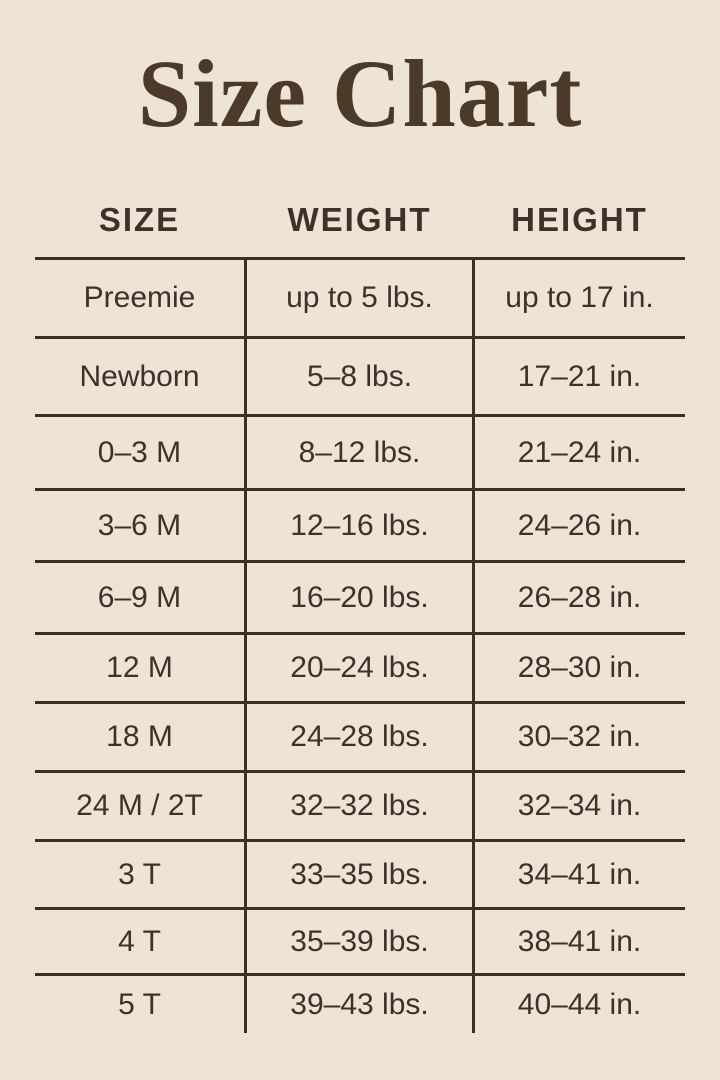 The height and width of the screenshot is (1080, 720). I want to click on table-row: 18 M 24–28 lbs. 30–32 in., so click(360, 735).